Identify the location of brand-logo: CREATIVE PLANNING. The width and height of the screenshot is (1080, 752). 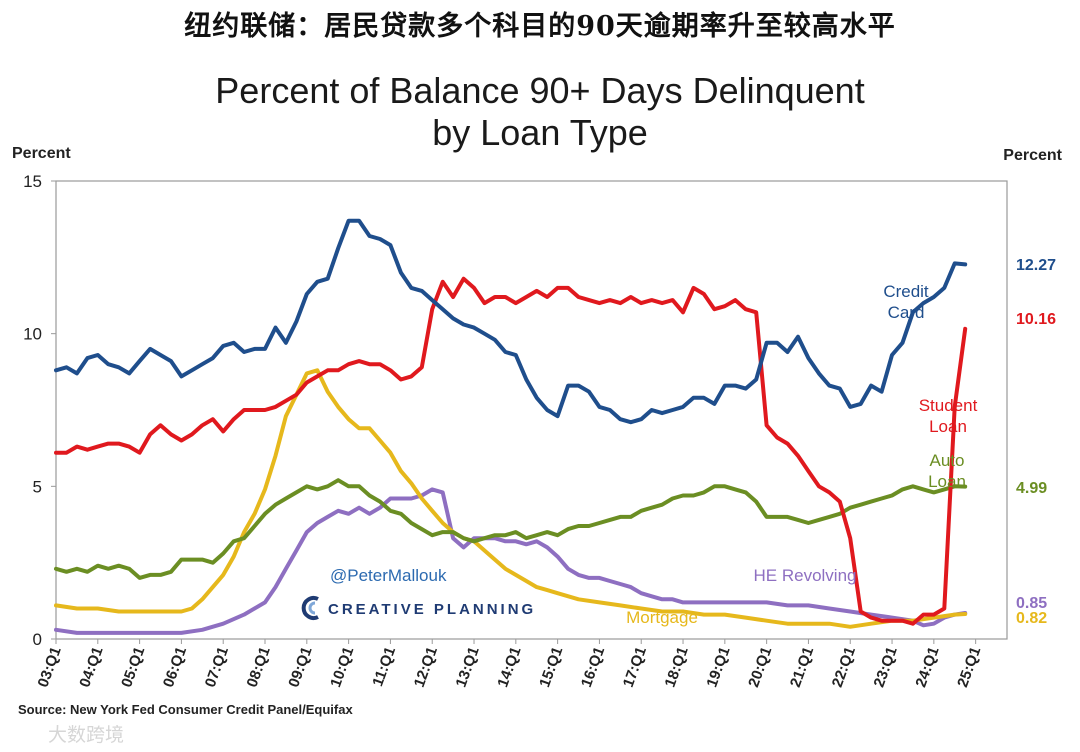
(418, 608).